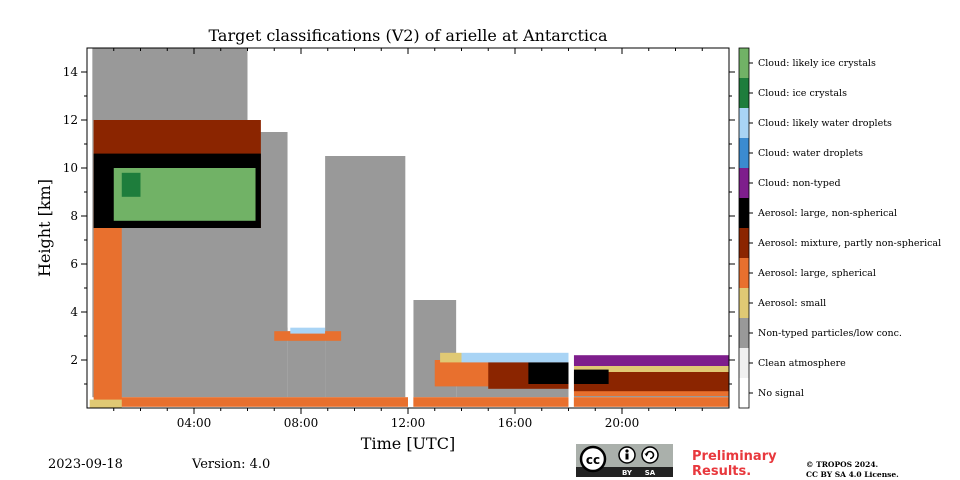  I want to click on copyright-notice: © TROPOS 2024. CC BY SA 4.0 License., so click(852, 470).